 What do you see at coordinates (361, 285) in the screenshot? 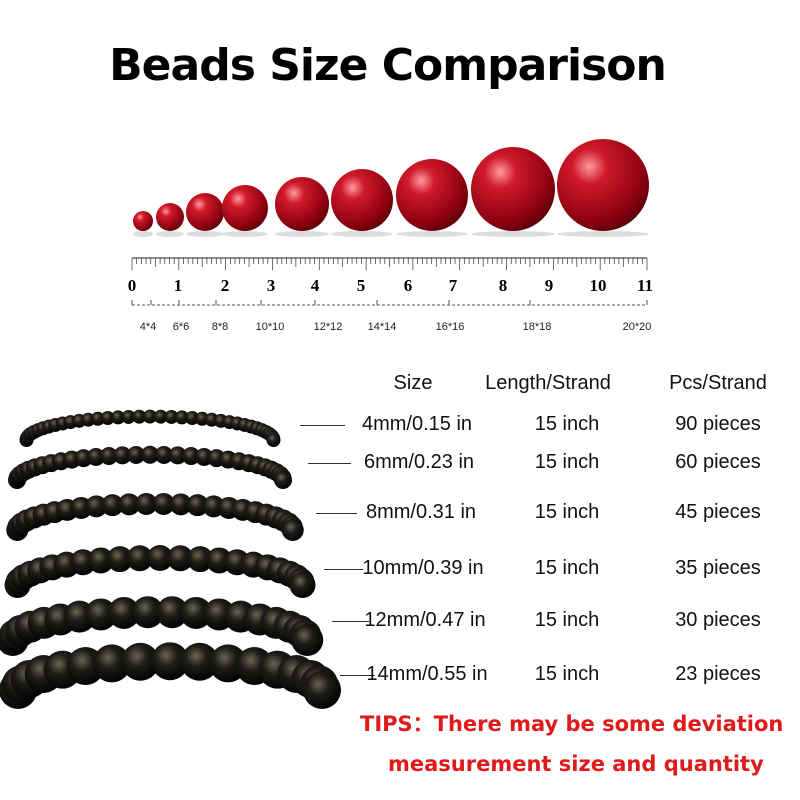
I see `ruler-number: 5` at bounding box center [361, 285].